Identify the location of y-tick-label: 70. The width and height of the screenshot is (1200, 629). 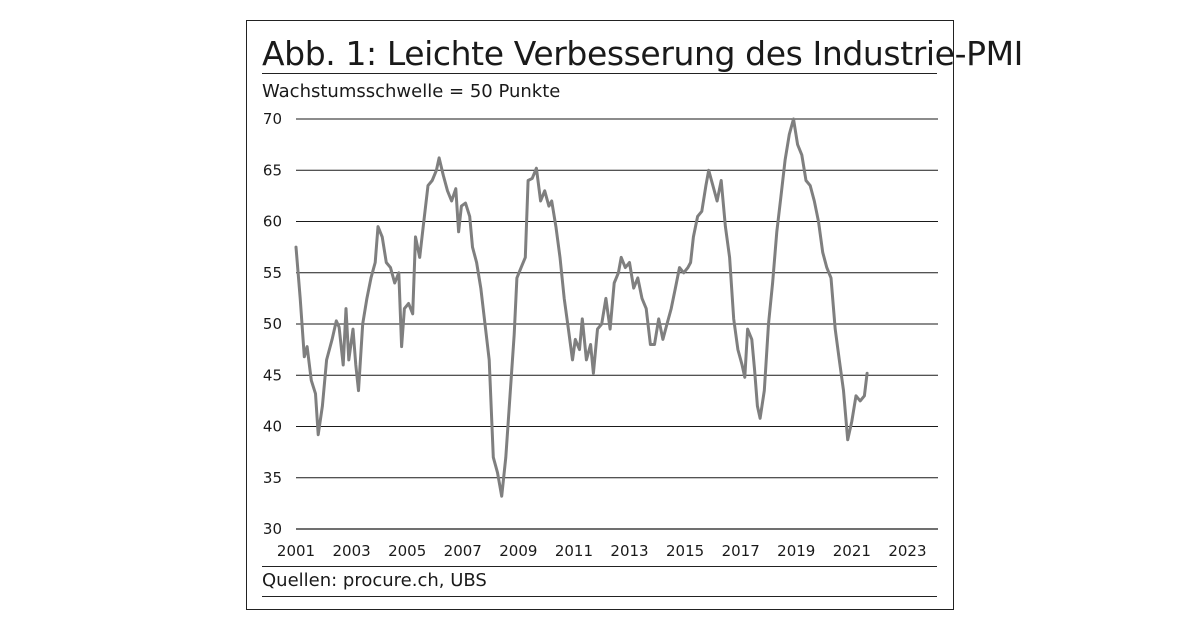
(272, 119).